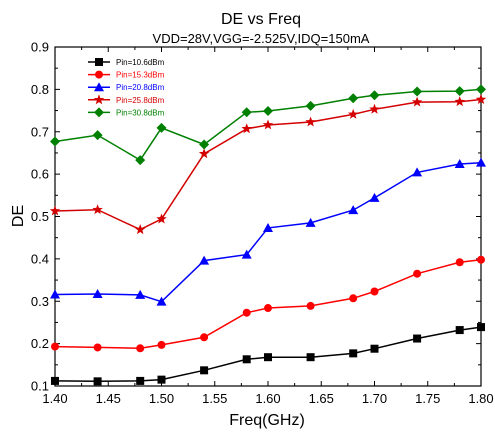 The image size is (495, 432). I want to click on legend-label: Pin=30.8dBm, so click(140, 112).